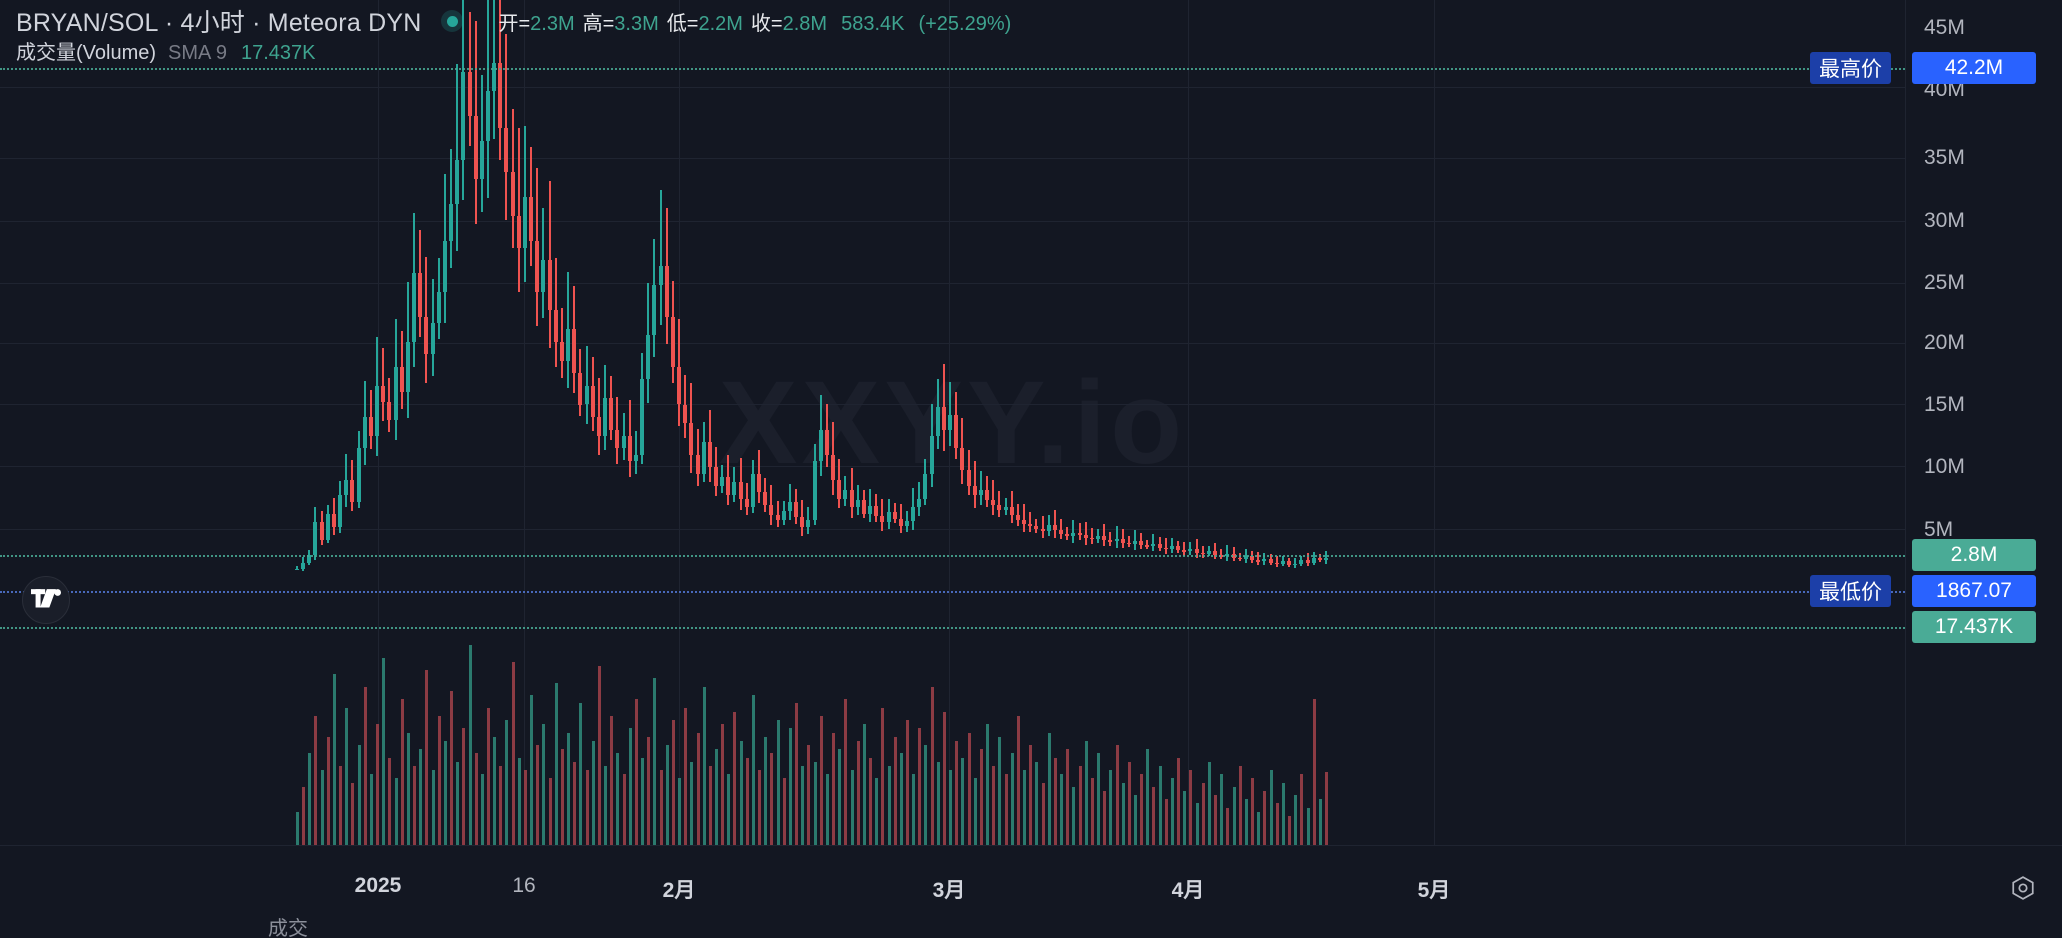 This screenshot has height=938, width=2062. What do you see at coordinates (378, 885) in the screenshot?
I see `time-tick: 2025` at bounding box center [378, 885].